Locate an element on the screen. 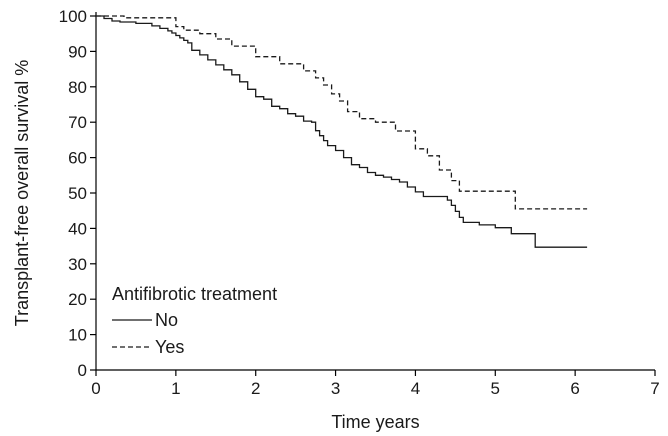  x-tick-label: 3 is located at coordinates (335, 388).